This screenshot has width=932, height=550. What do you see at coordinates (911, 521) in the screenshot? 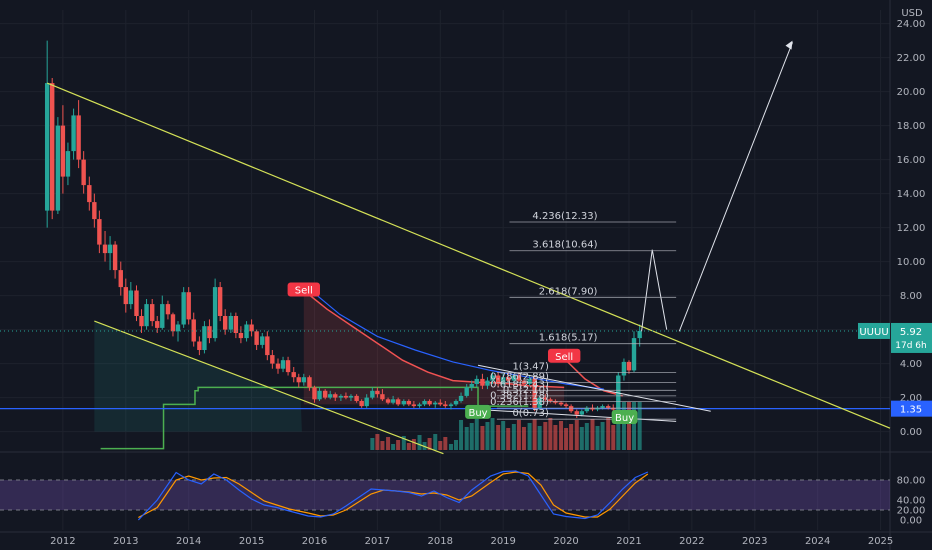
I see `stoch-tick-label: 0.00` at bounding box center [911, 521].